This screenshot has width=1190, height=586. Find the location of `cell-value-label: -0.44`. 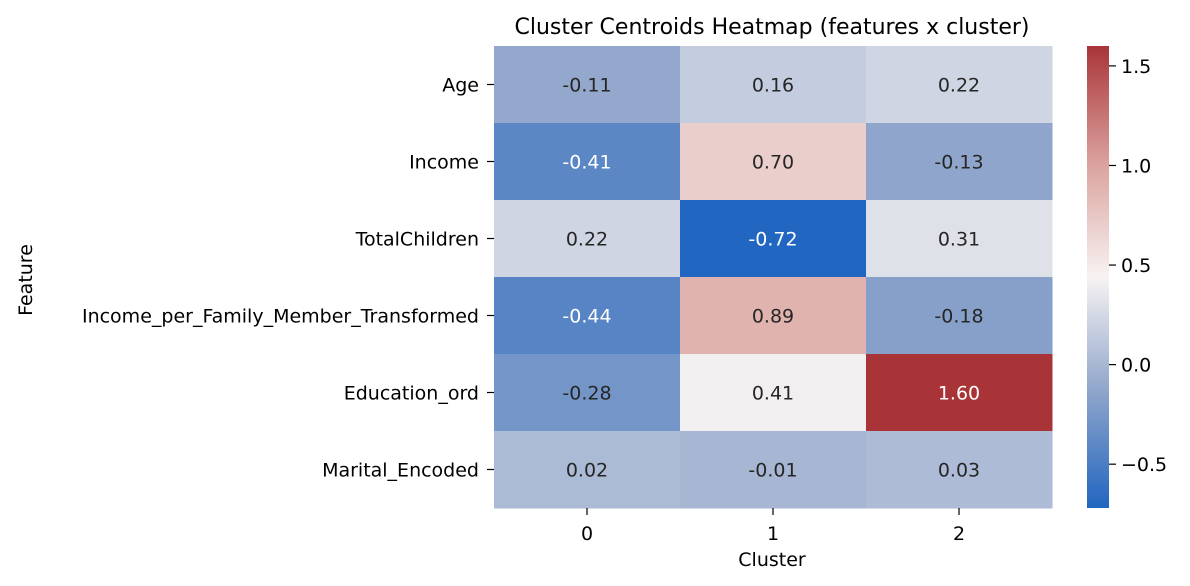

cell-value-label: -0.44 is located at coordinates (586, 317).